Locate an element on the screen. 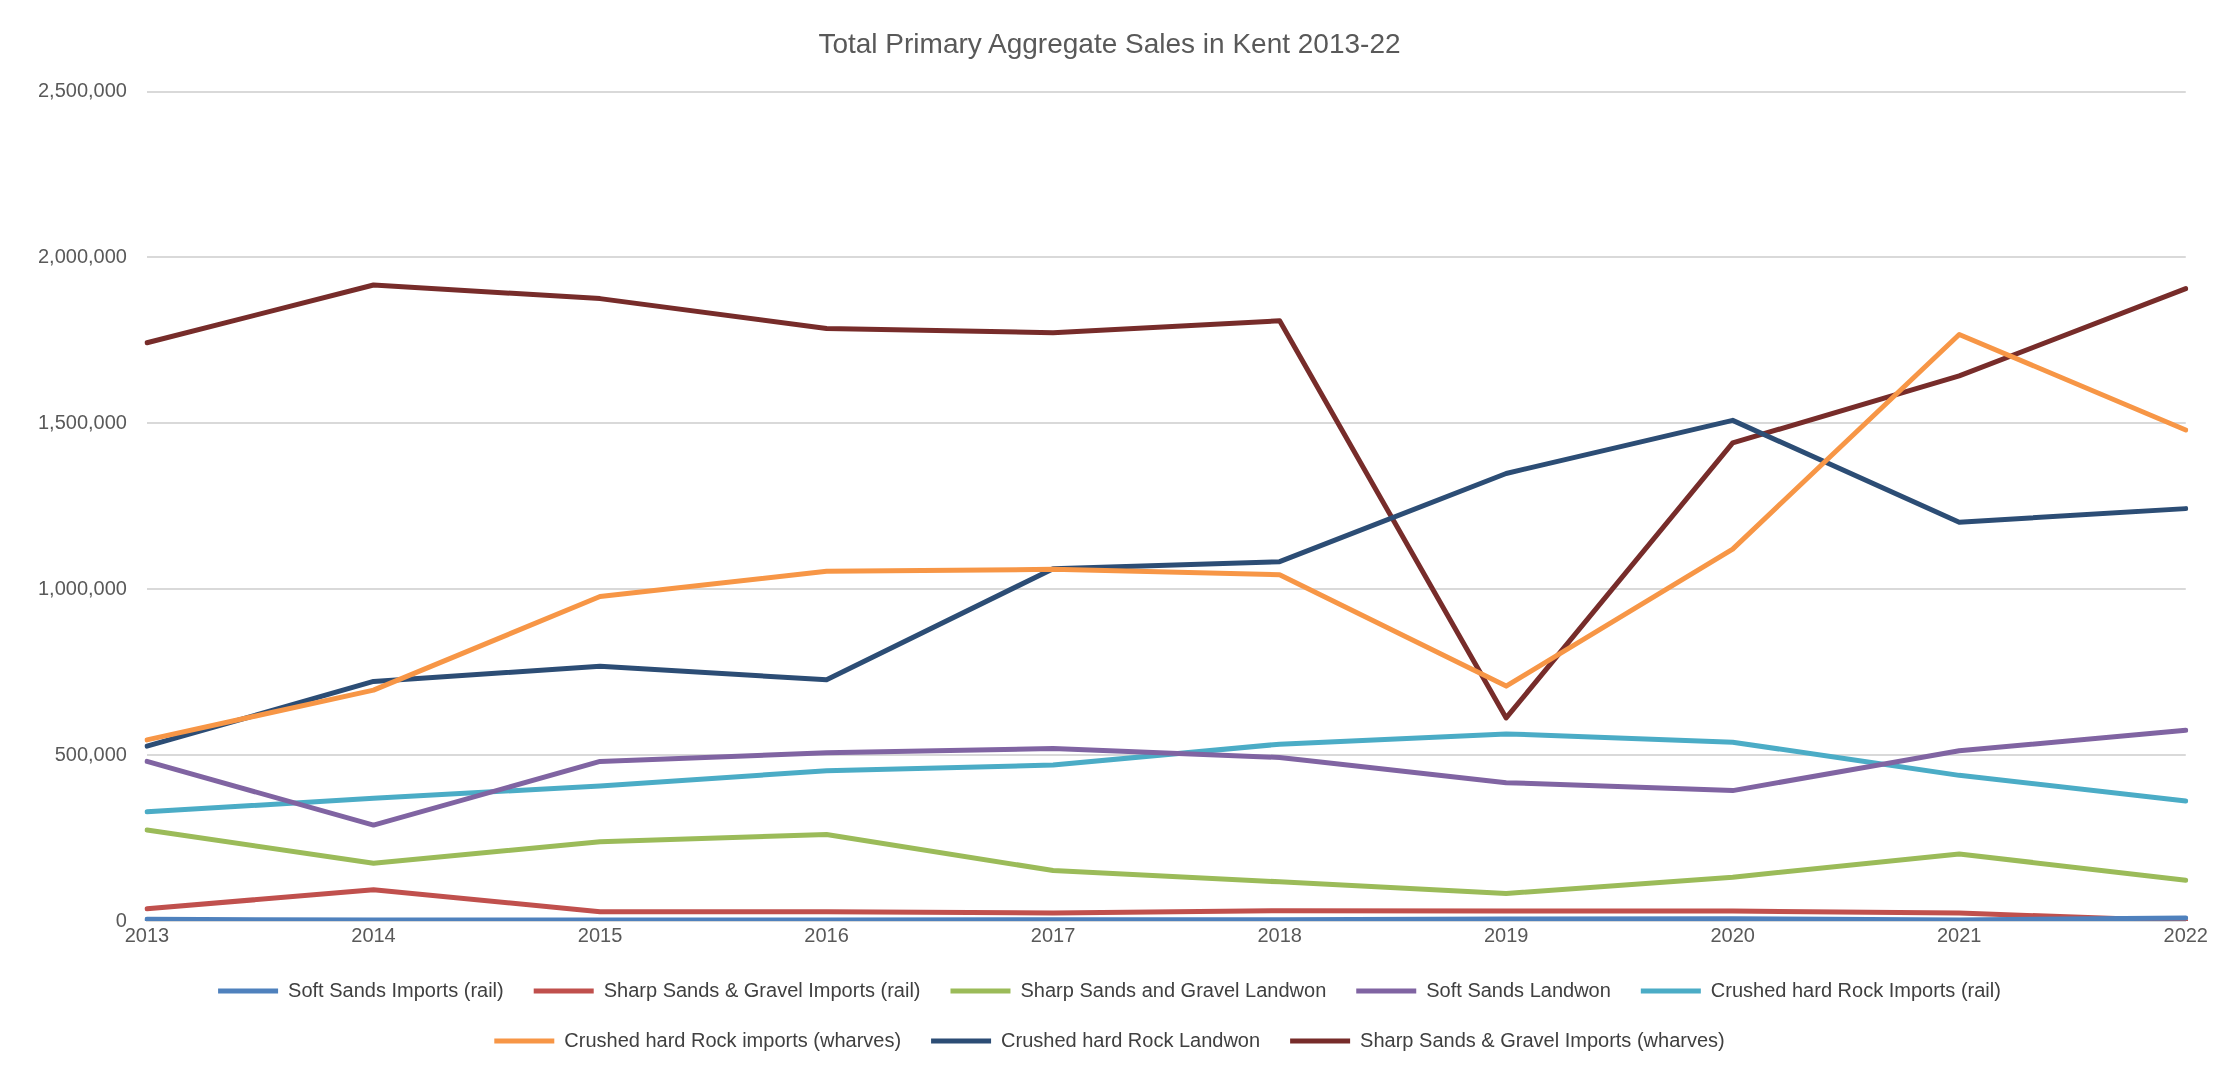  y-tick-label: 1,000,000 is located at coordinates (82, 587).